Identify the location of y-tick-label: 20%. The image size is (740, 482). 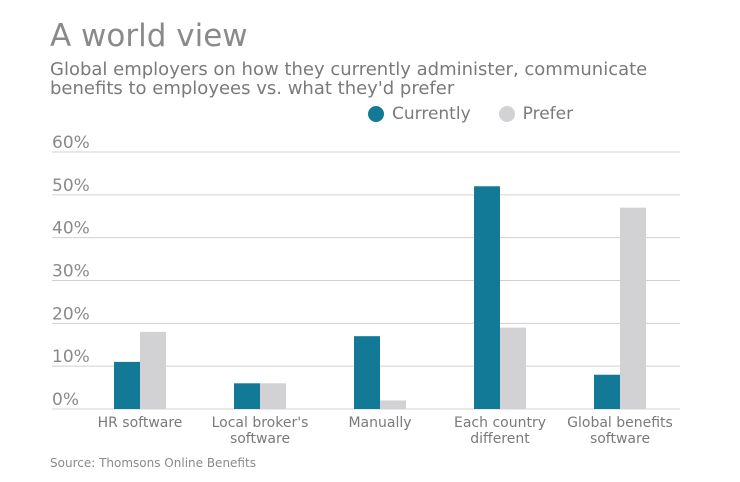
(71, 314).